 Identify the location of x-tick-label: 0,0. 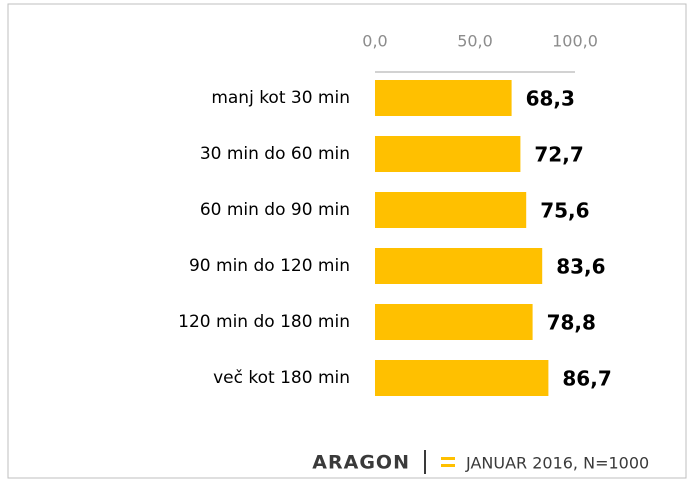
(374, 41).